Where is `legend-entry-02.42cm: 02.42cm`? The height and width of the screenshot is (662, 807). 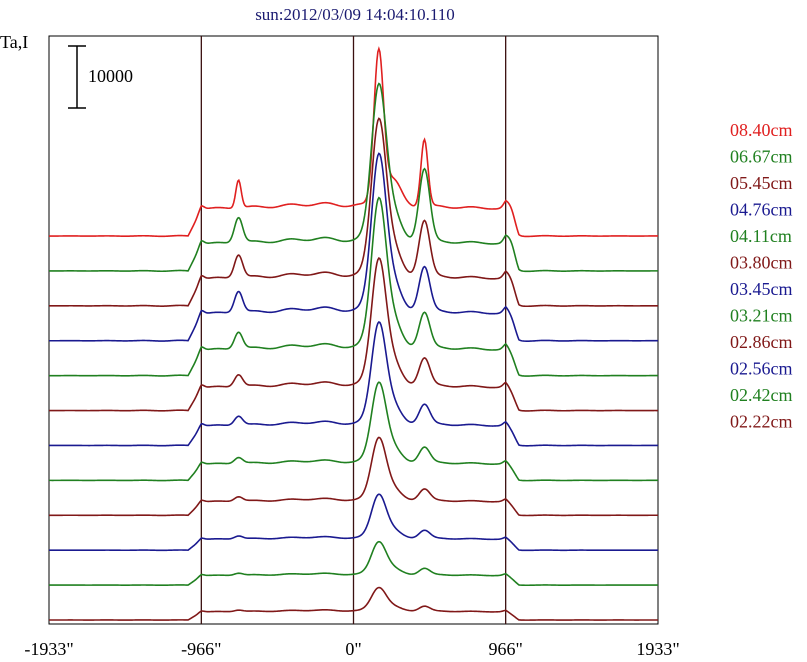
legend-entry-02.42cm: 02.42cm is located at coordinates (761, 395).